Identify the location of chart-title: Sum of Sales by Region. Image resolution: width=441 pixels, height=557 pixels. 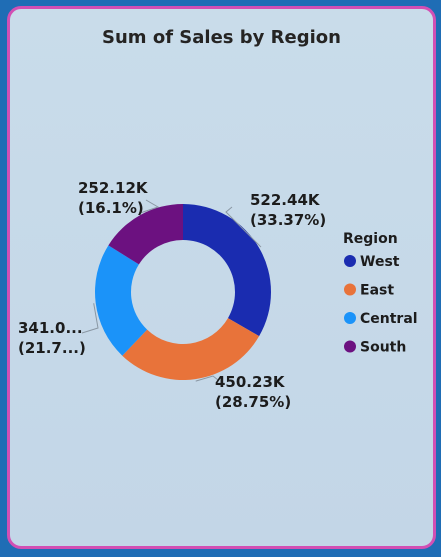
(221, 37).